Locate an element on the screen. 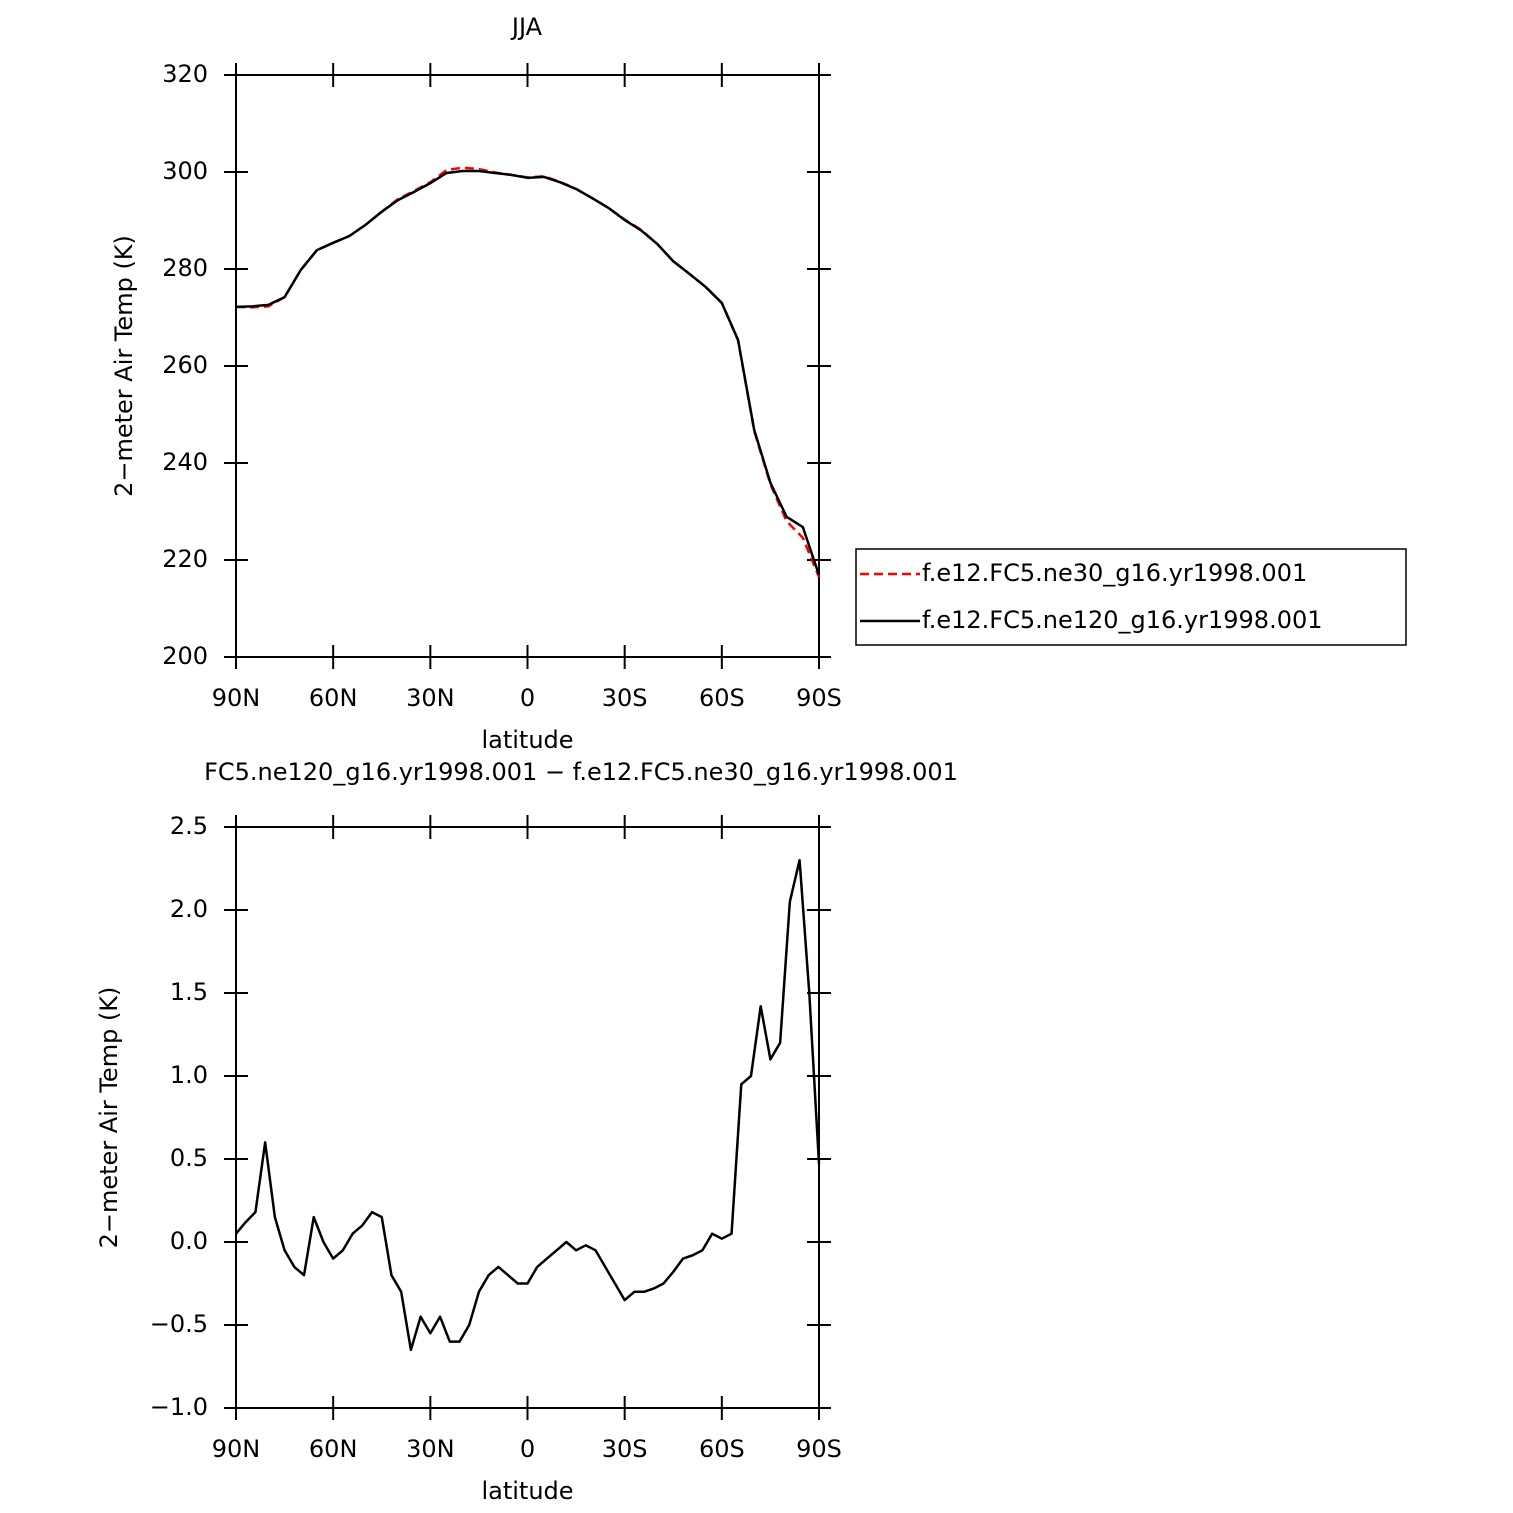 This screenshot has width=1513, height=1513. y-tick-label: 260 is located at coordinates (185, 365).